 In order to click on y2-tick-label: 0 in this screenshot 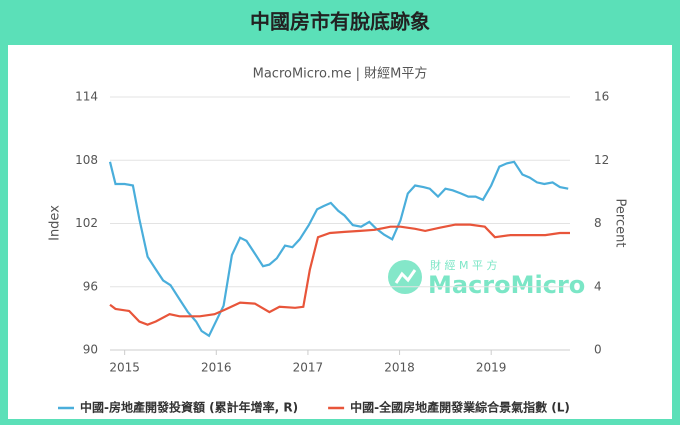, I will do `click(598, 350)`.